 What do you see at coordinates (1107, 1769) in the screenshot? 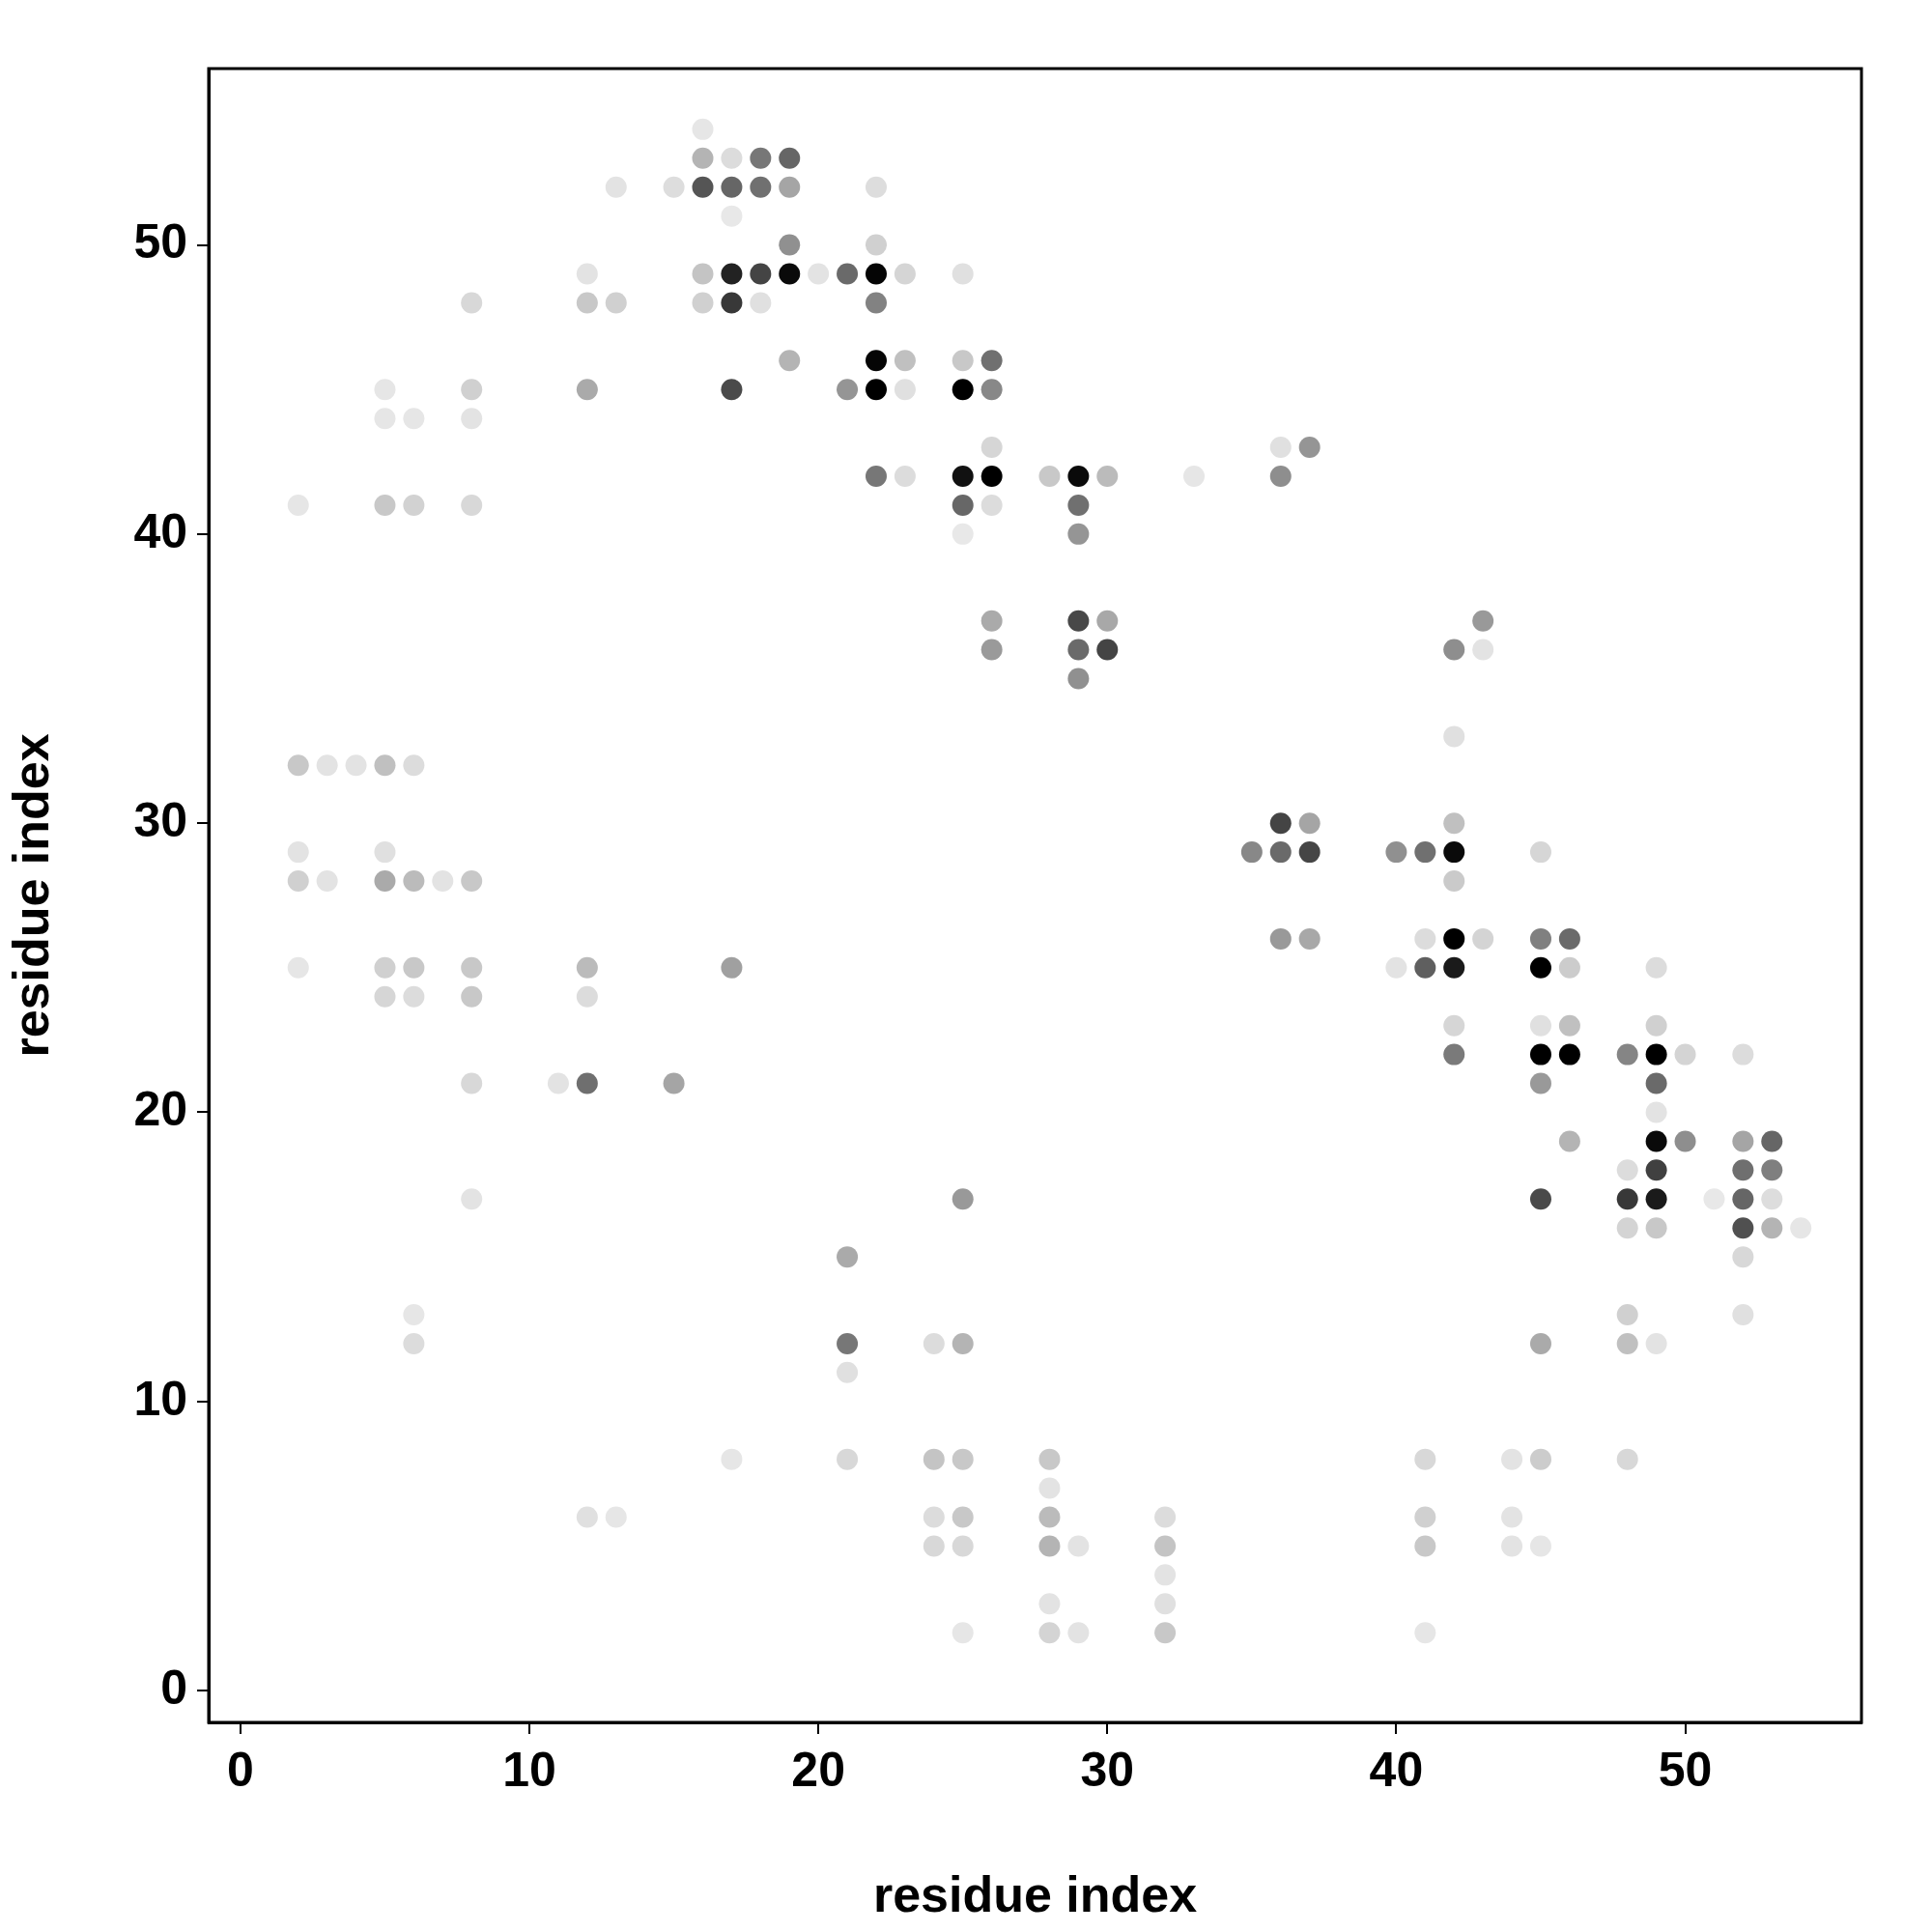
I see `x-tick-label: 30` at bounding box center [1107, 1769].